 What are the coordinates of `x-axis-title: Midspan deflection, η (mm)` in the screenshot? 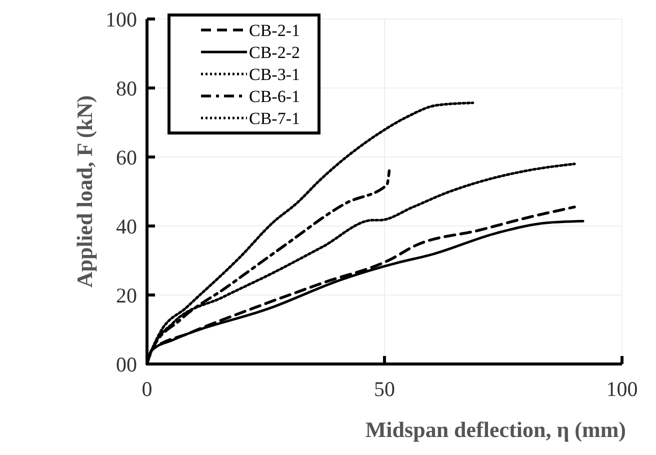 It's located at (495, 429).